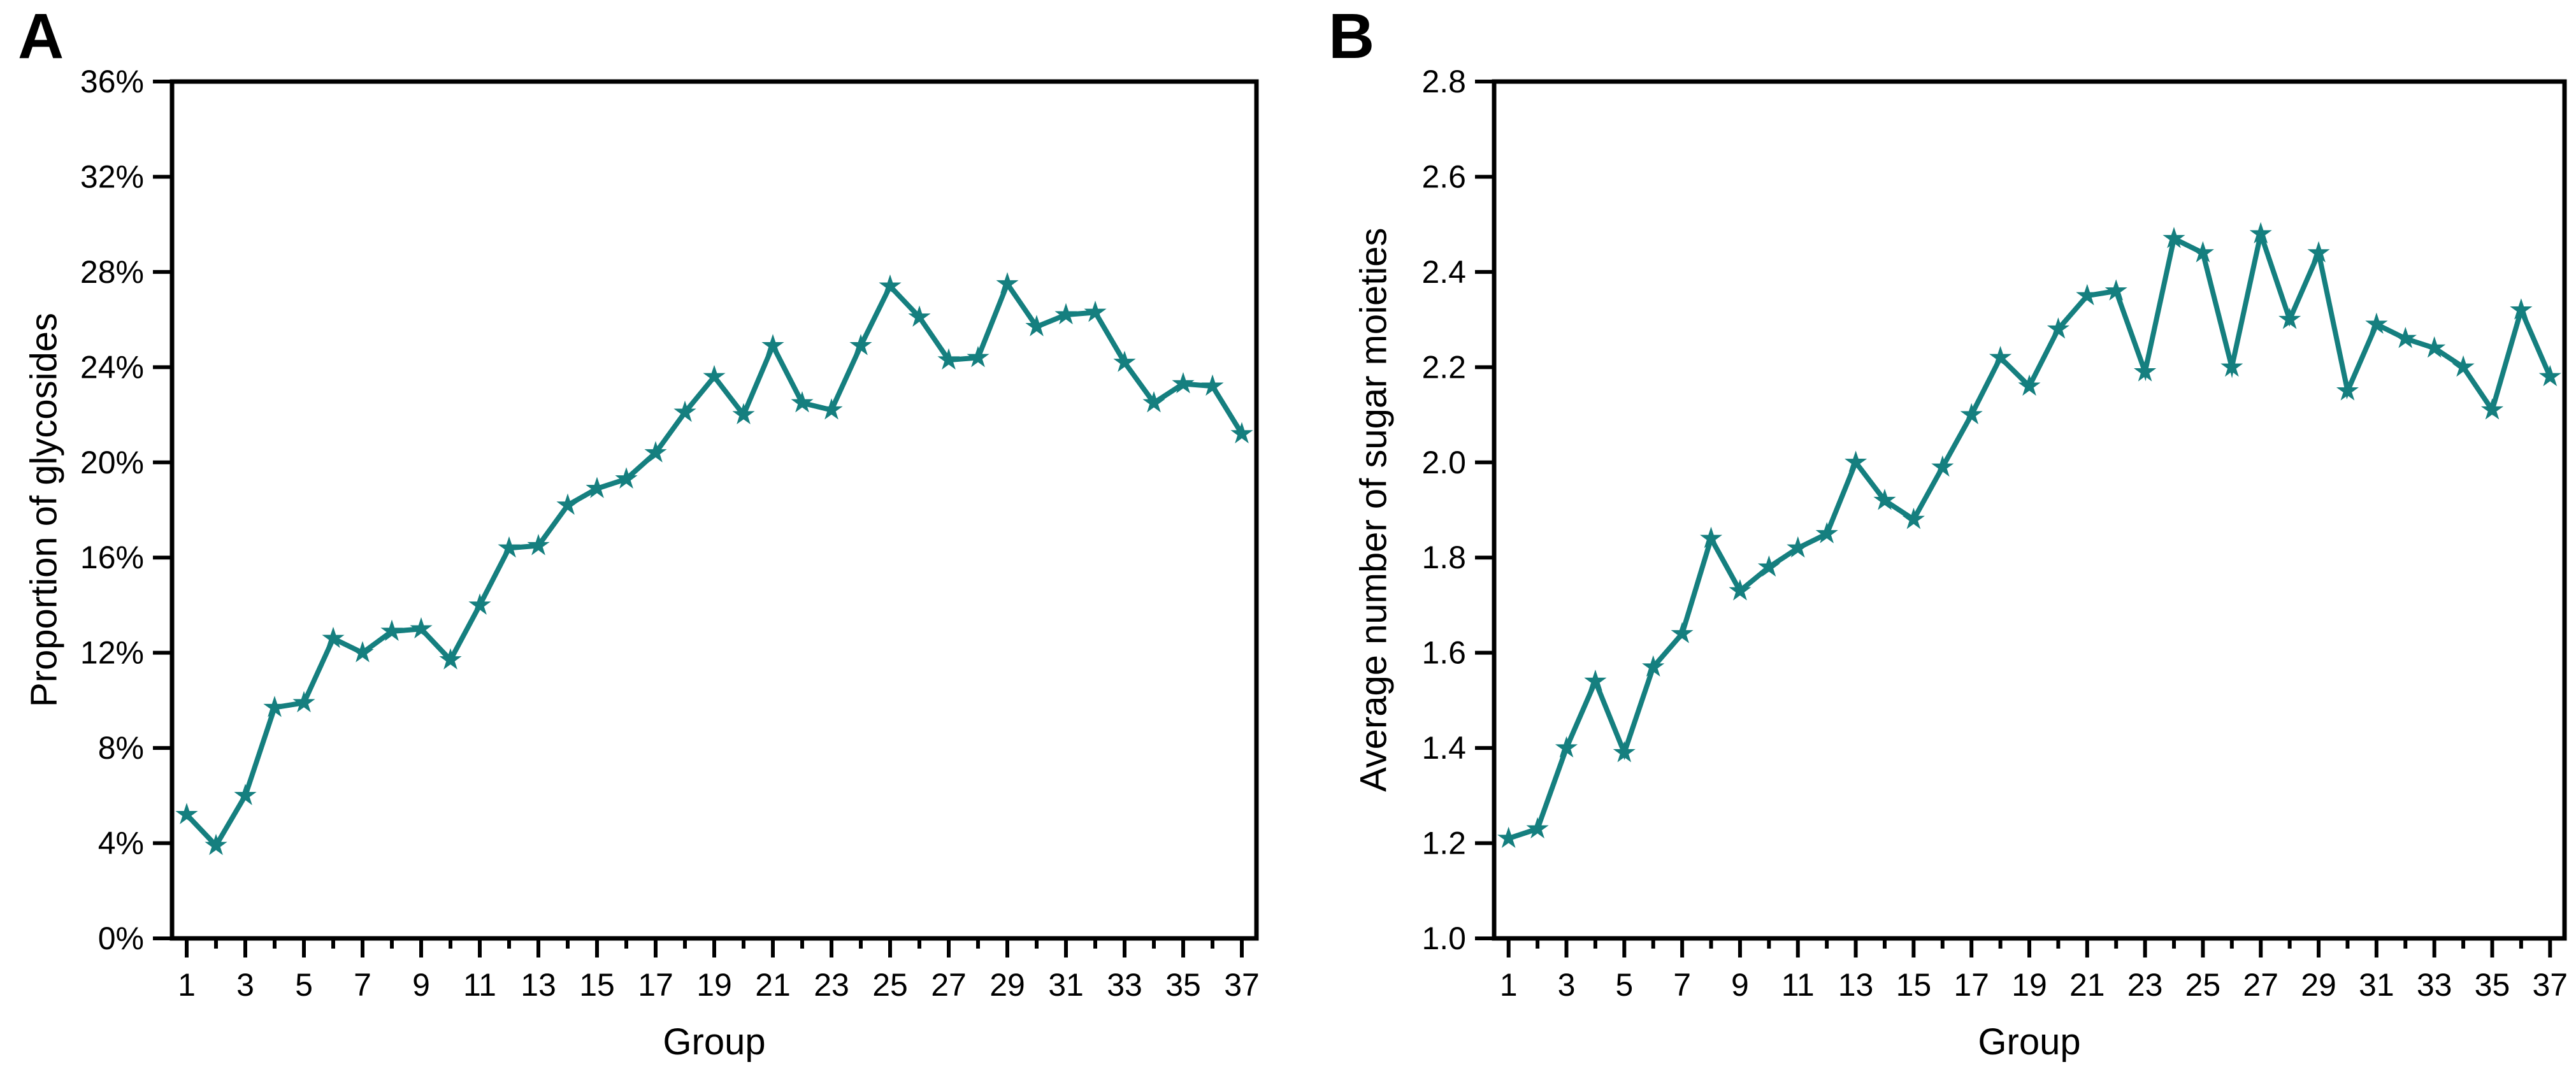 The image size is (2576, 1083). Describe the element at coordinates (121, 748) in the screenshot. I see `y-axis-tick-label: 8%` at that location.